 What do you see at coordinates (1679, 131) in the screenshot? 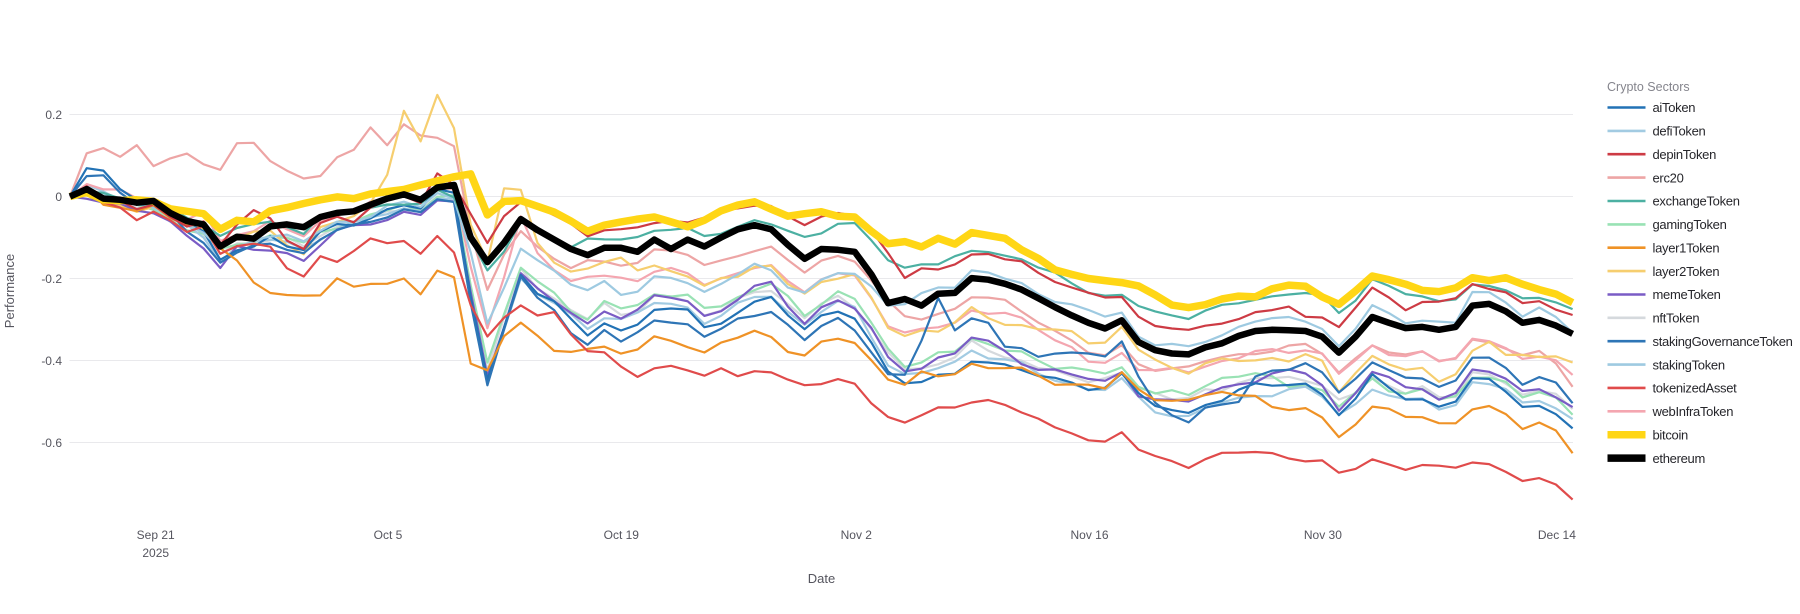
I see `svg-text: defiToken` at bounding box center [1679, 131].